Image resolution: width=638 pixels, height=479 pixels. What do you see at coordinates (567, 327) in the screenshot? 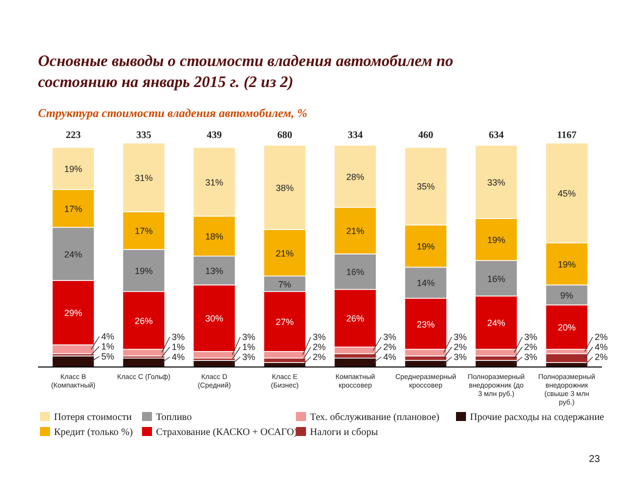
I see `data-label: 20%` at bounding box center [567, 327].